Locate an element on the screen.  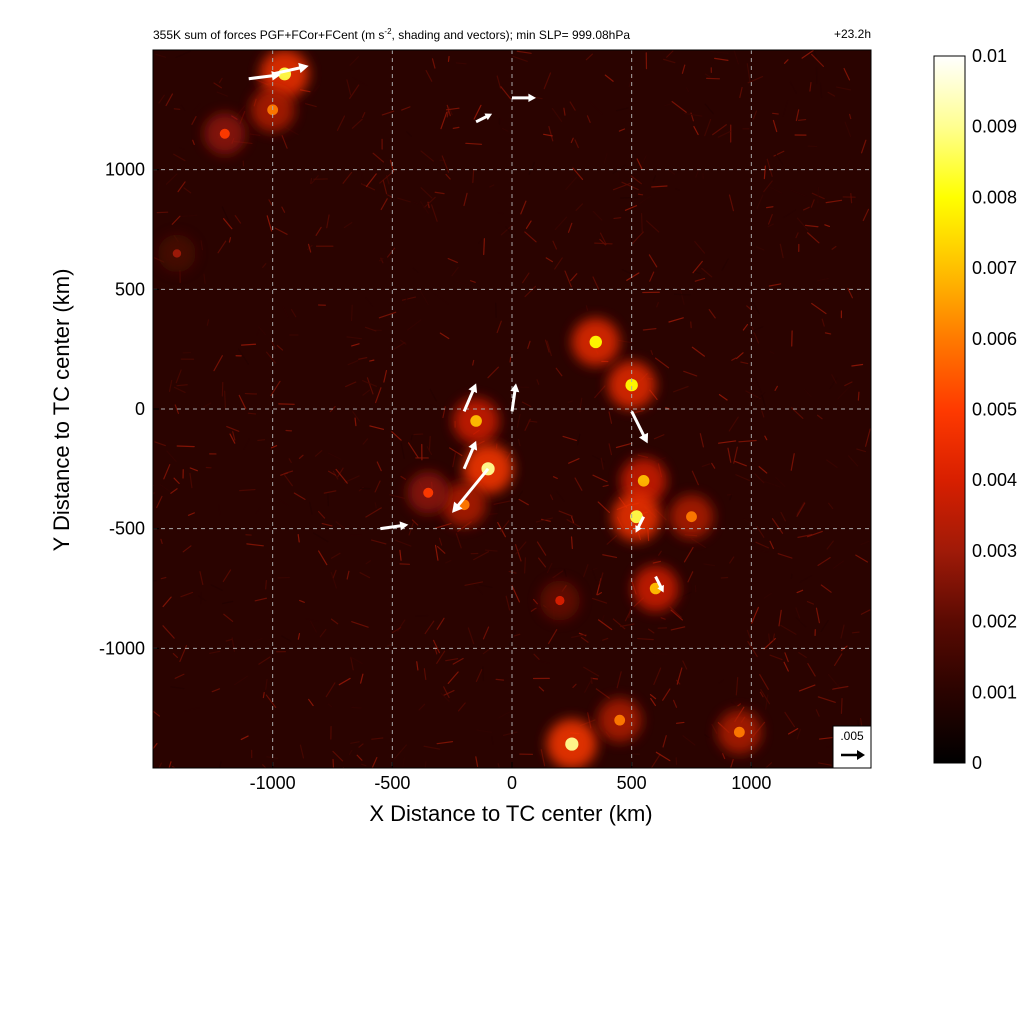
hotspot-core is located at coordinates (595, 342).